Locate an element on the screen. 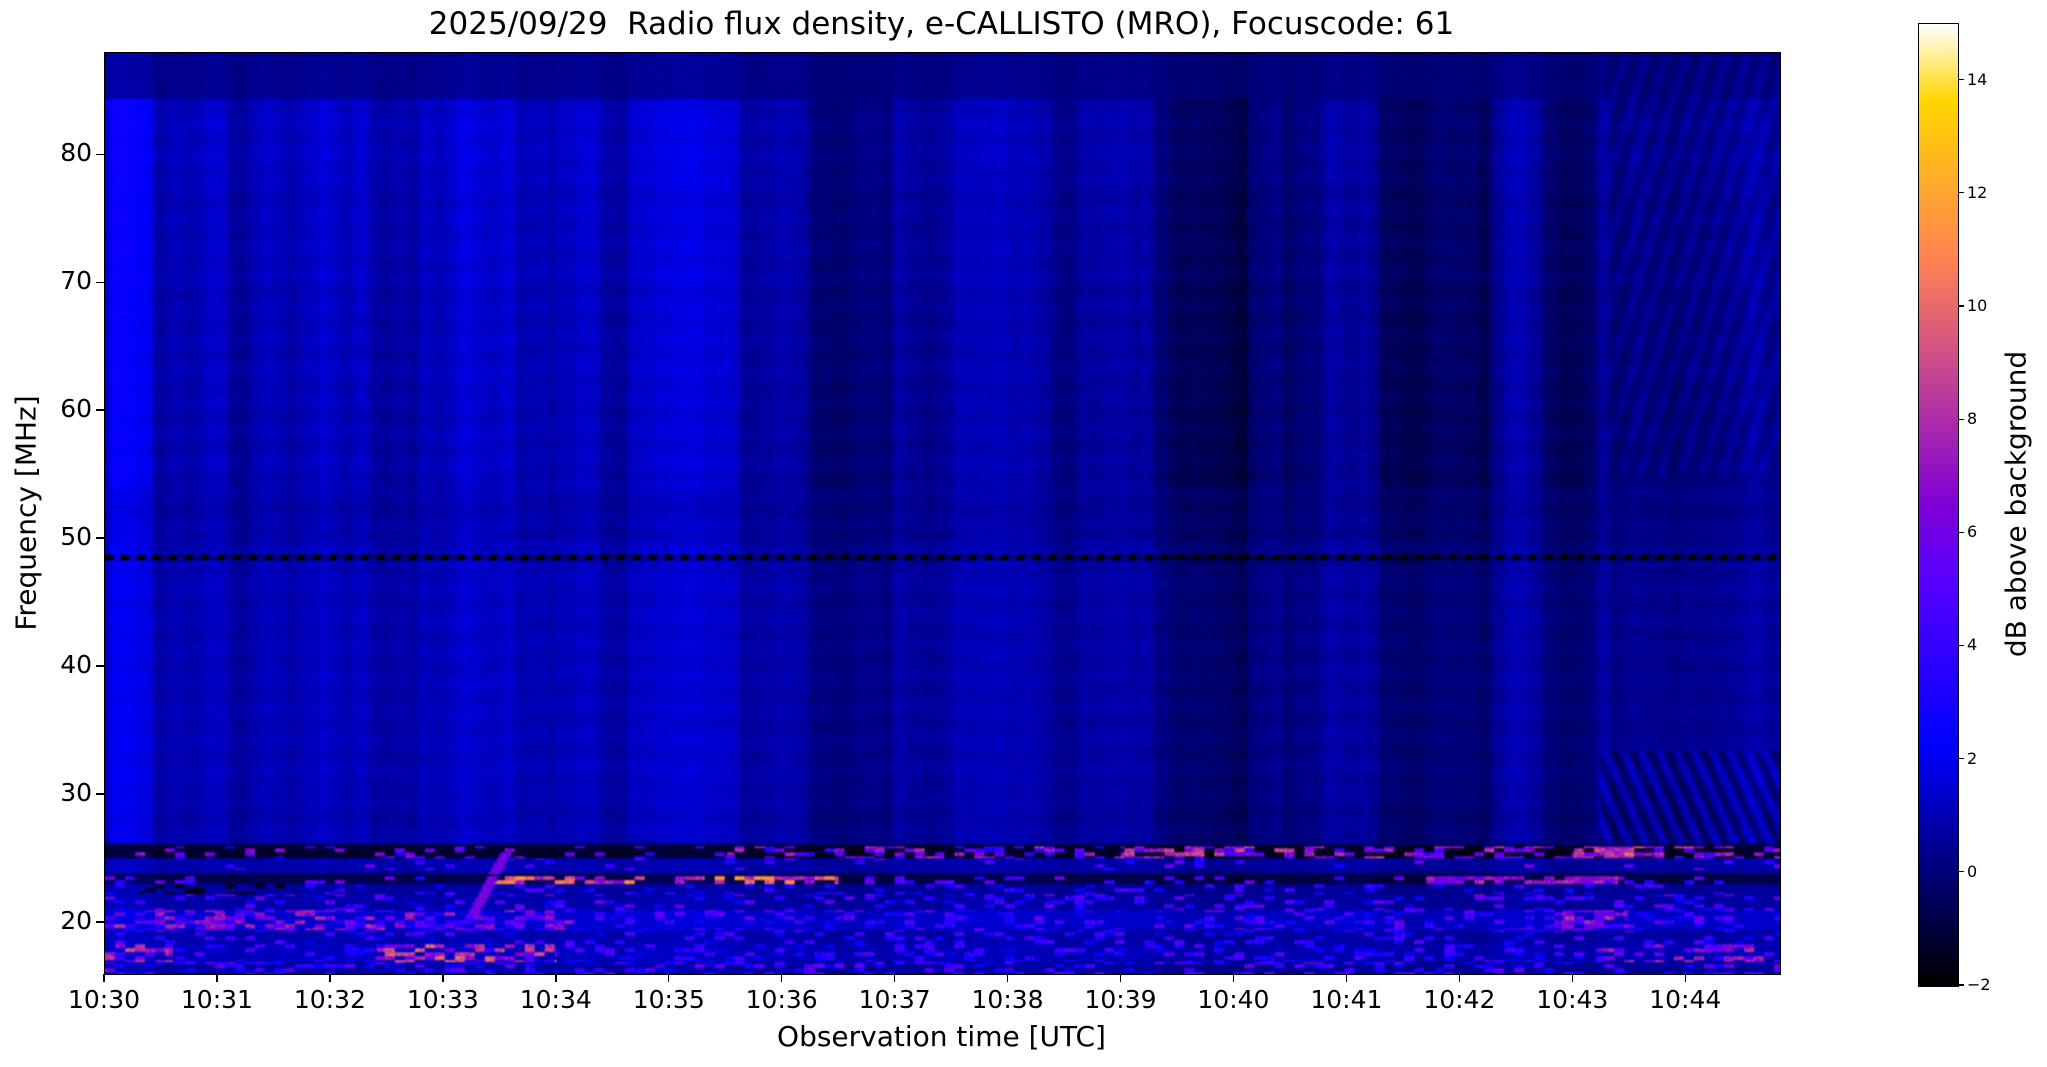 This screenshot has height=1067, width=2047. x-tick-label: 10:40 is located at coordinates (1233, 999).